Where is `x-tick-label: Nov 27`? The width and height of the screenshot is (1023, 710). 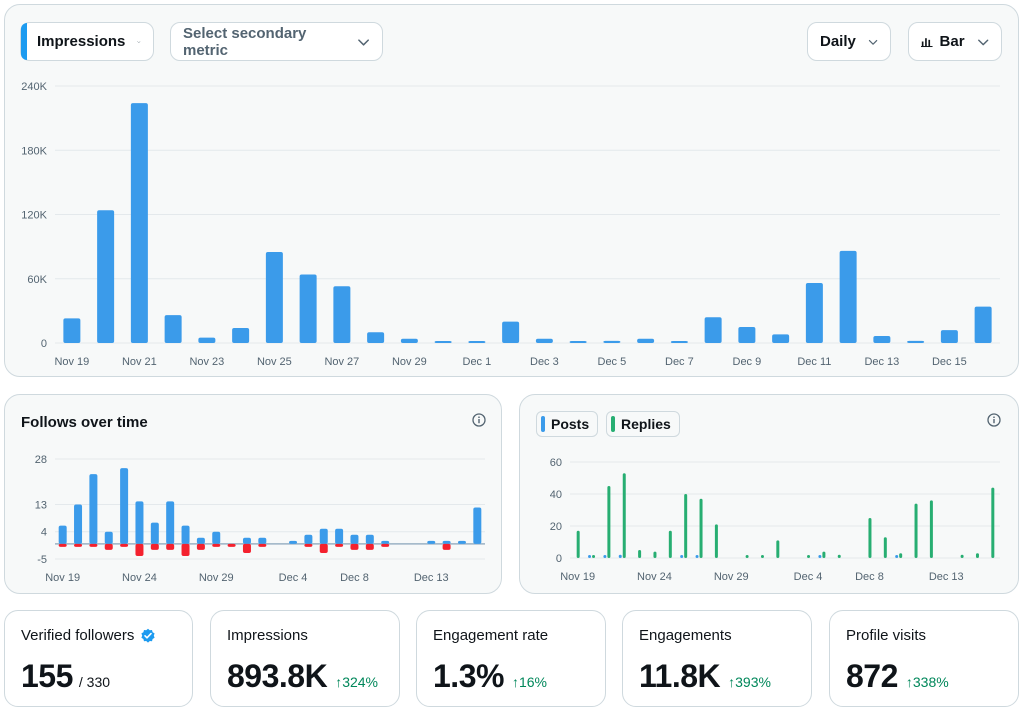 x-tick-label: Nov 27 is located at coordinates (341, 362).